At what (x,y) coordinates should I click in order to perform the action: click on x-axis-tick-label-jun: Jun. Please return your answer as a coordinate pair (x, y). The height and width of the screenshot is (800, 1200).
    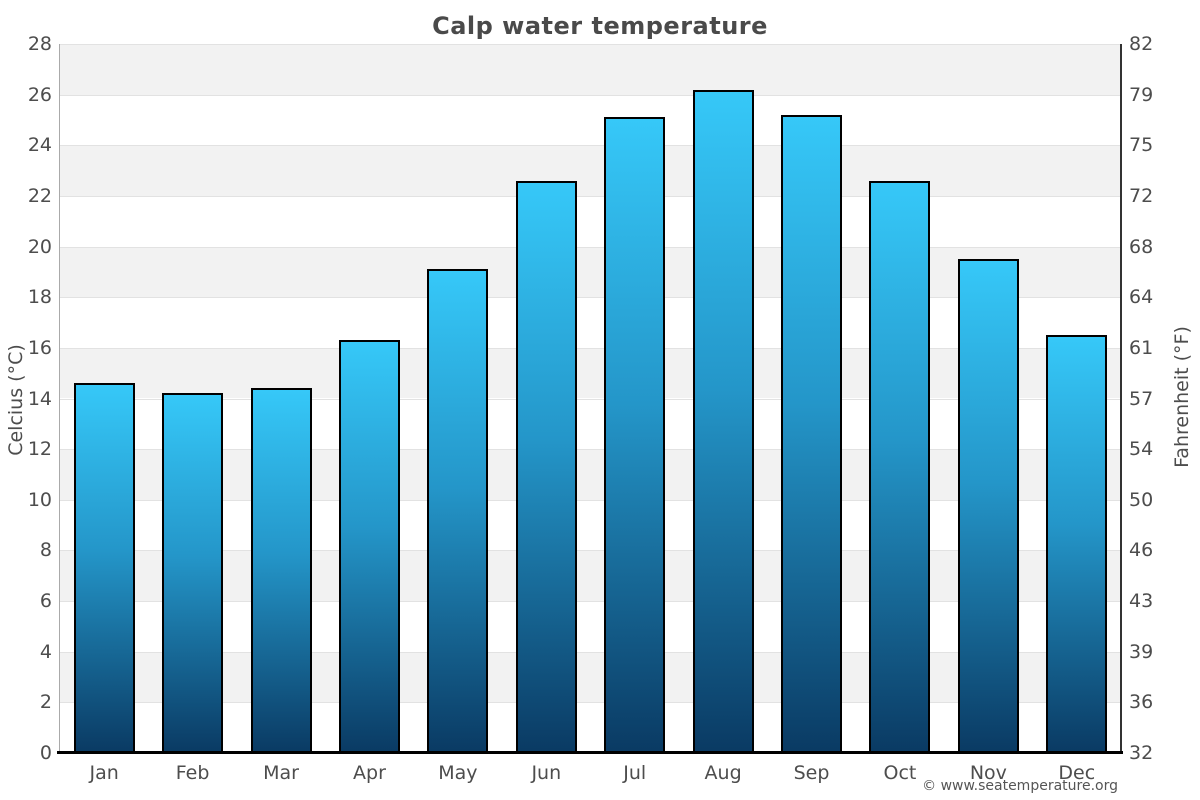
    Looking at the image, I should click on (546, 773).